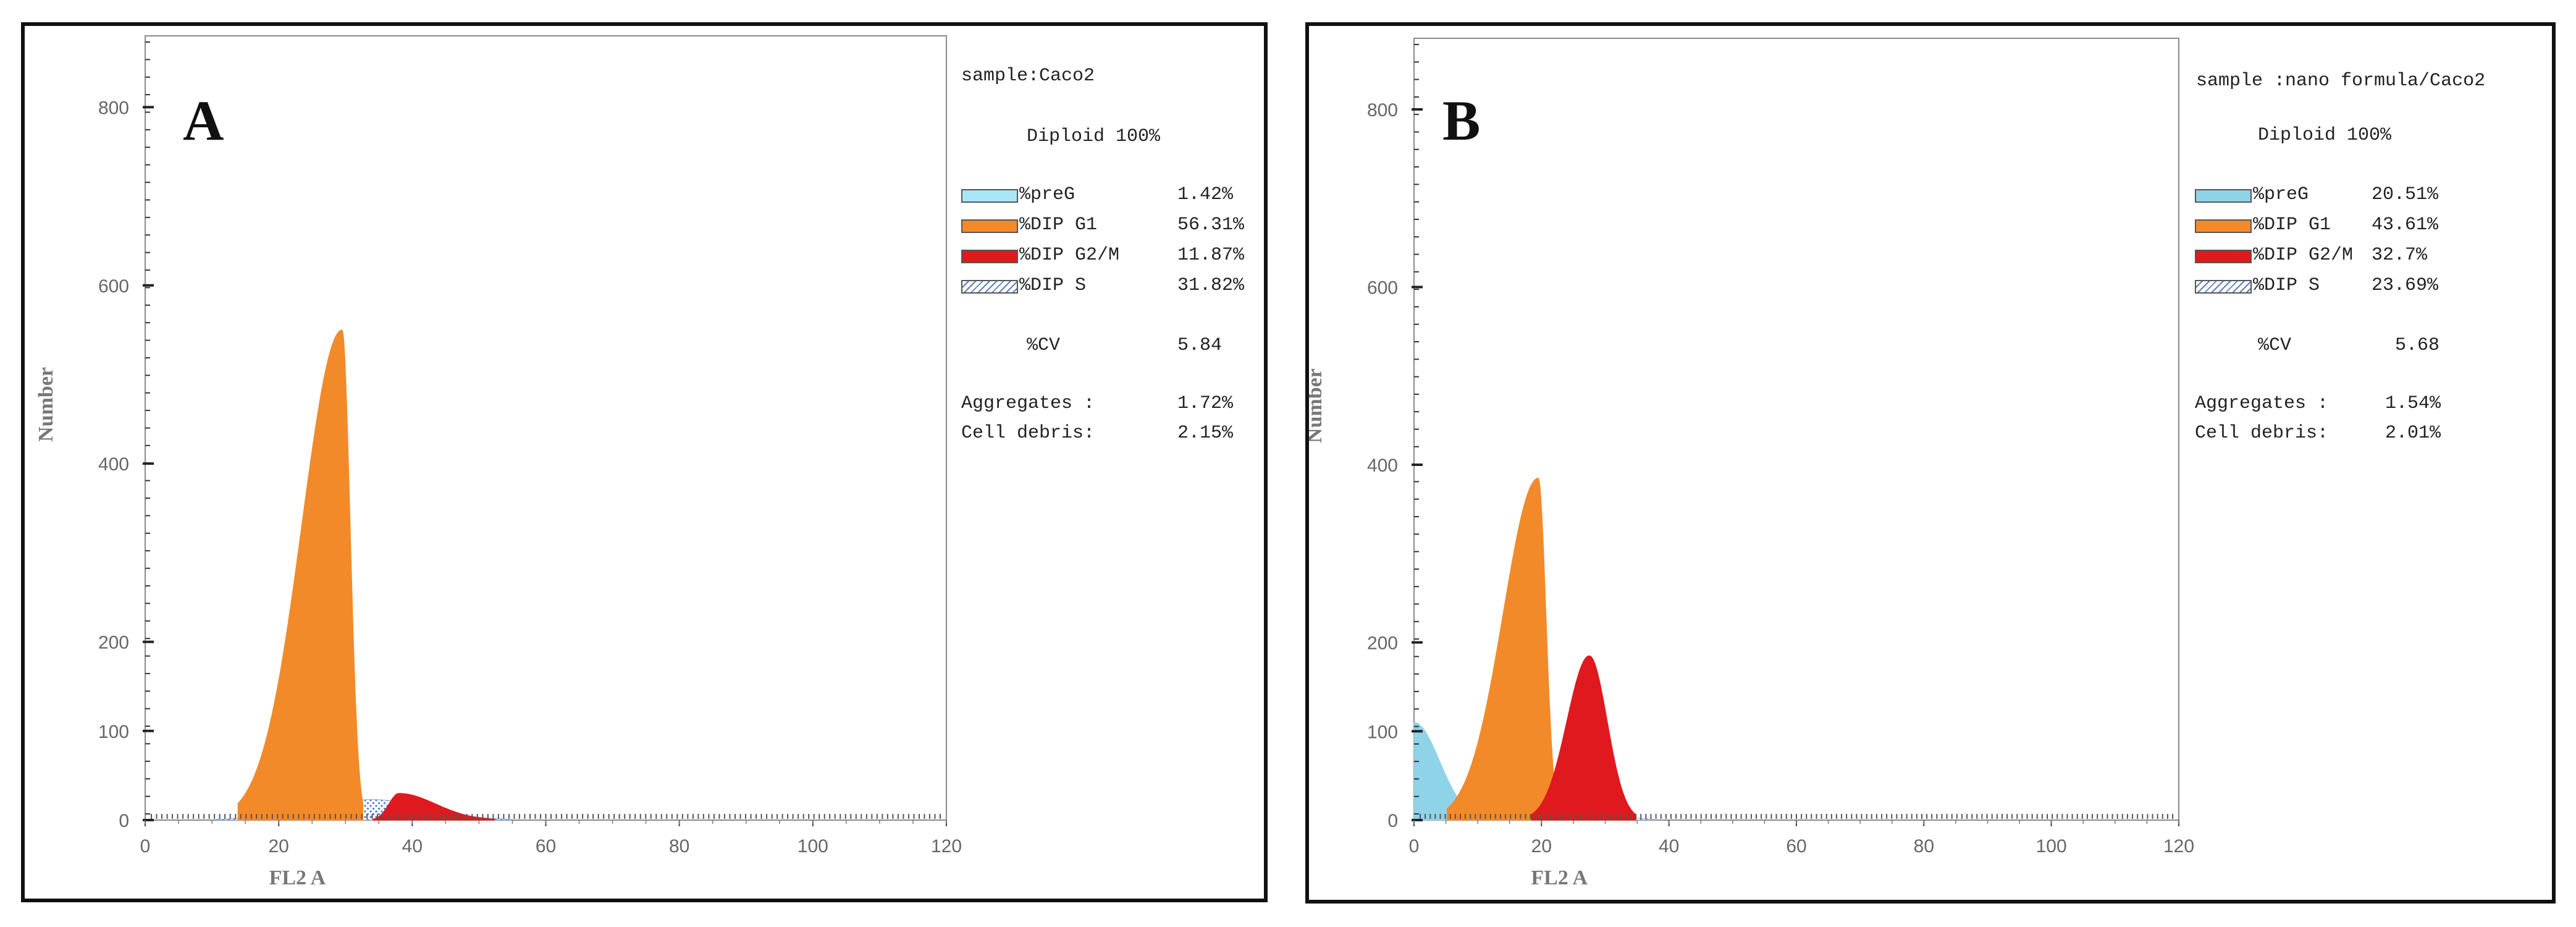  Describe the element at coordinates (1205, 194) in the screenshot. I see `legend-value-preg: 1.42%` at that location.